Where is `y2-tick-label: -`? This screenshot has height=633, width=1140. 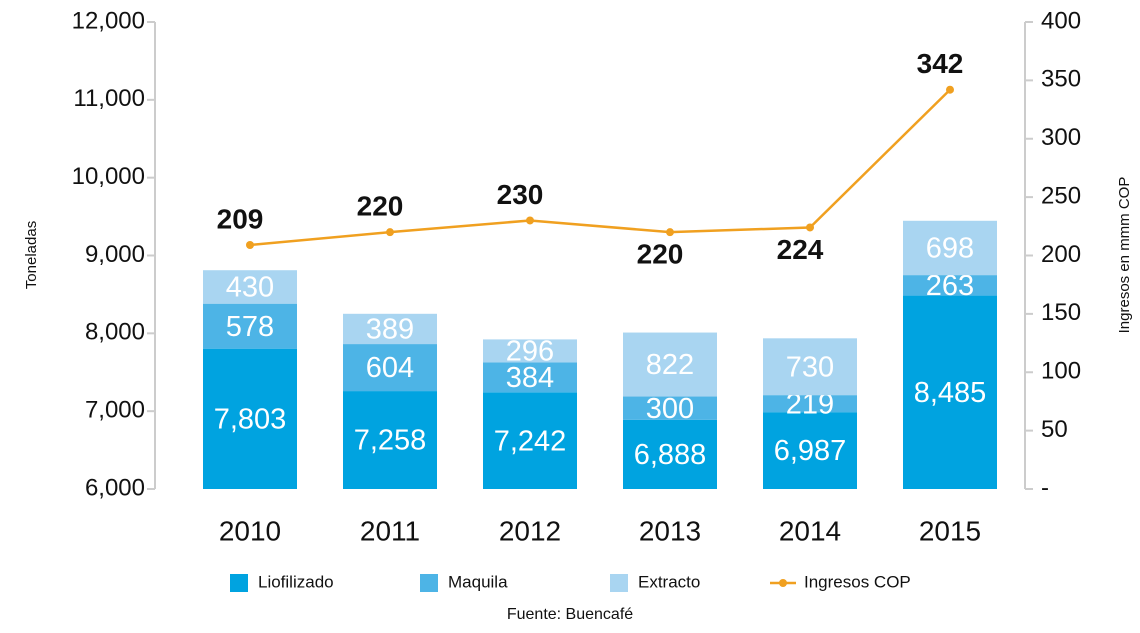 y2-tick-label: - is located at coordinates (1045, 487).